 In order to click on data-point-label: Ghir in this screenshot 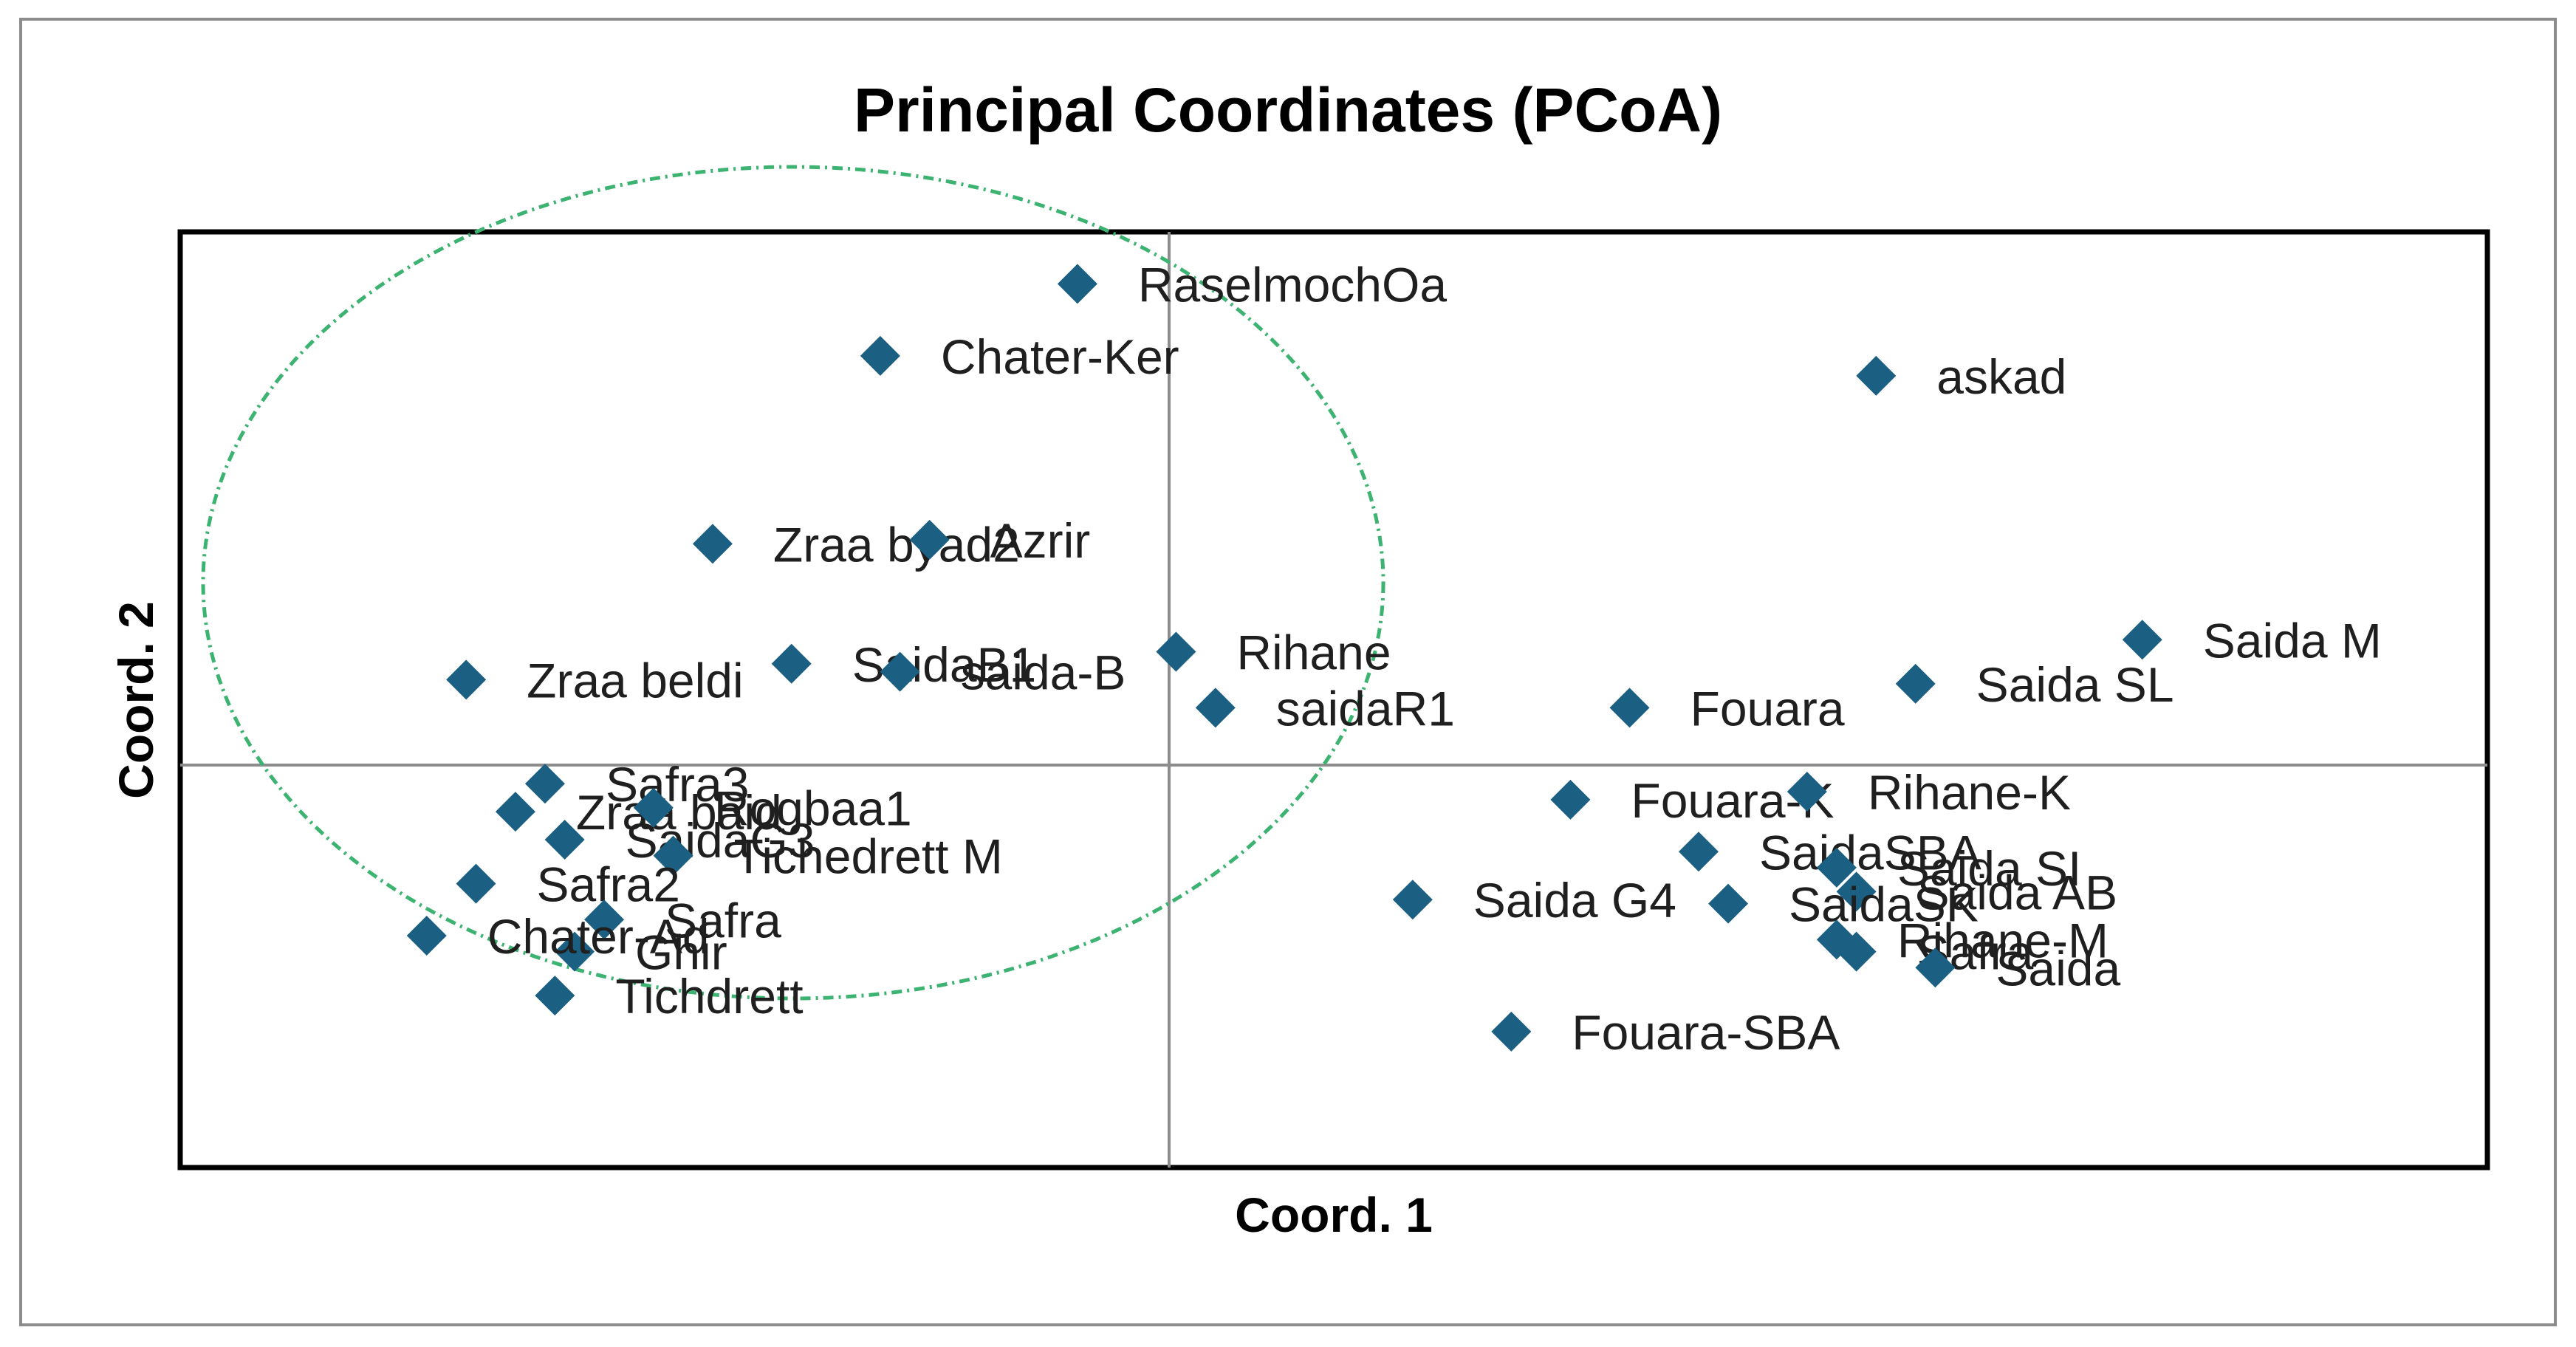, I will do `click(681, 952)`.